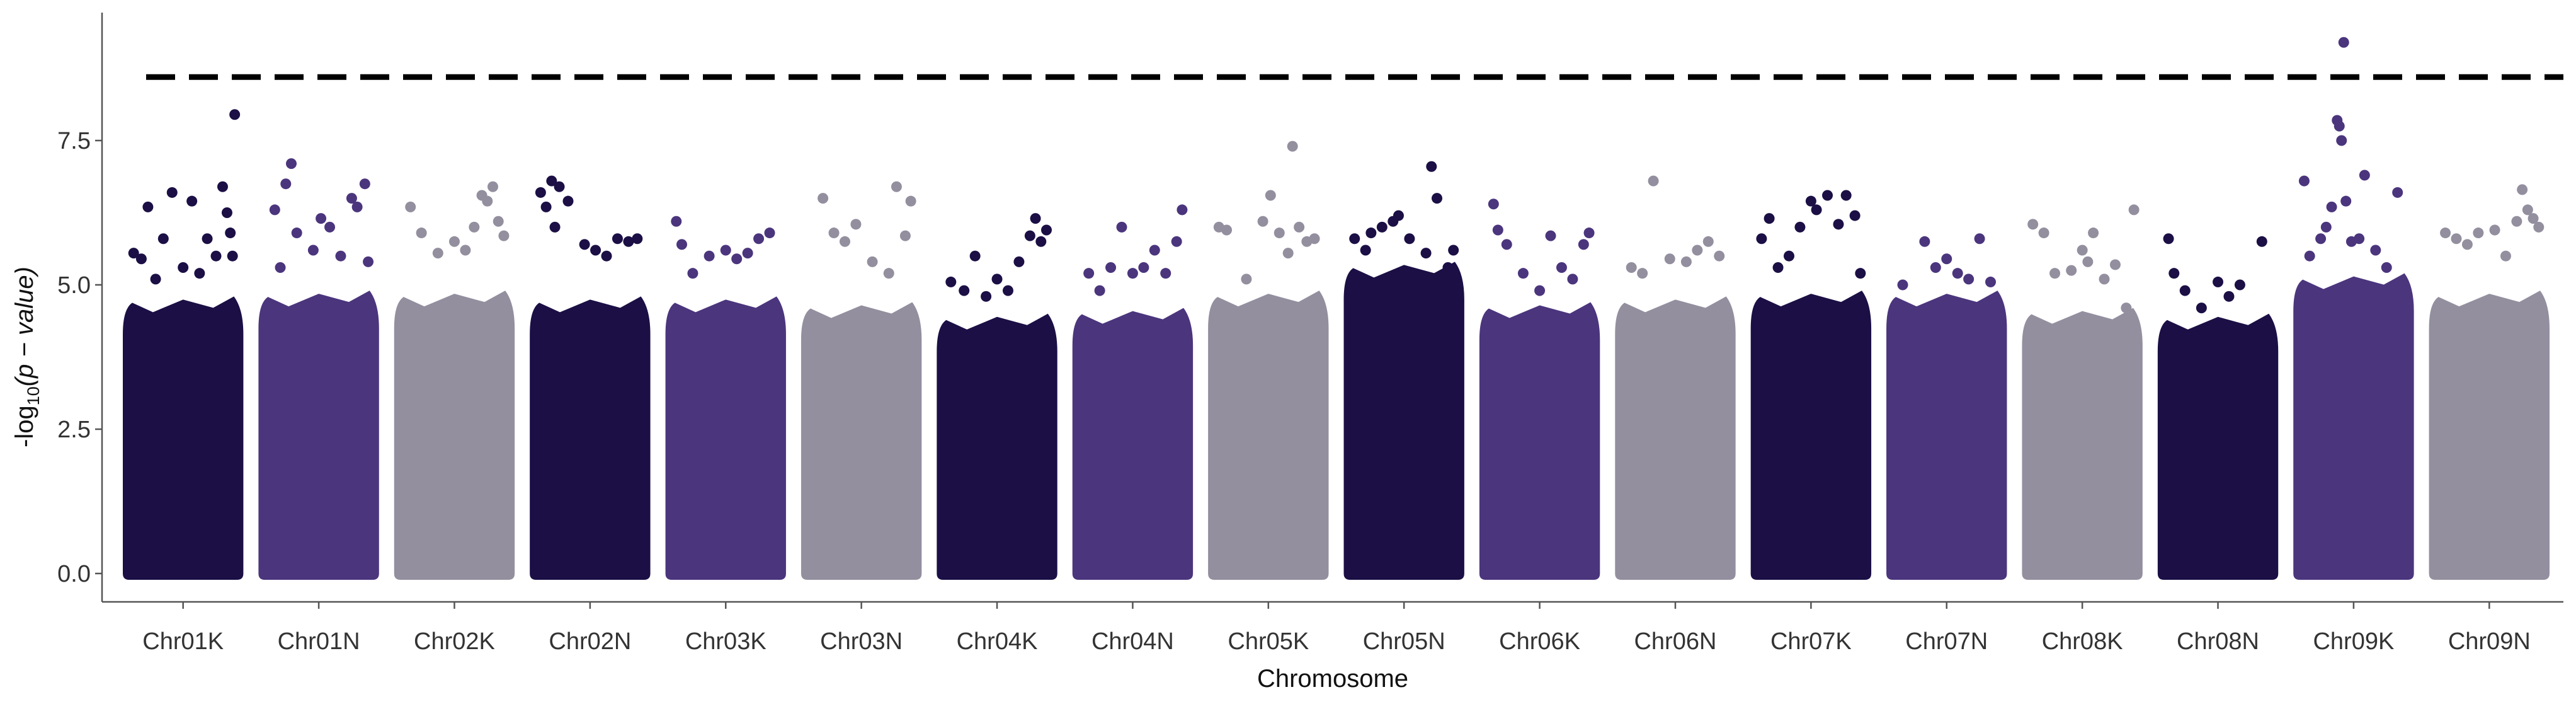  What do you see at coordinates (1404, 641) in the screenshot?
I see `x-tick-label-Chr05N: Chr05N` at bounding box center [1404, 641].